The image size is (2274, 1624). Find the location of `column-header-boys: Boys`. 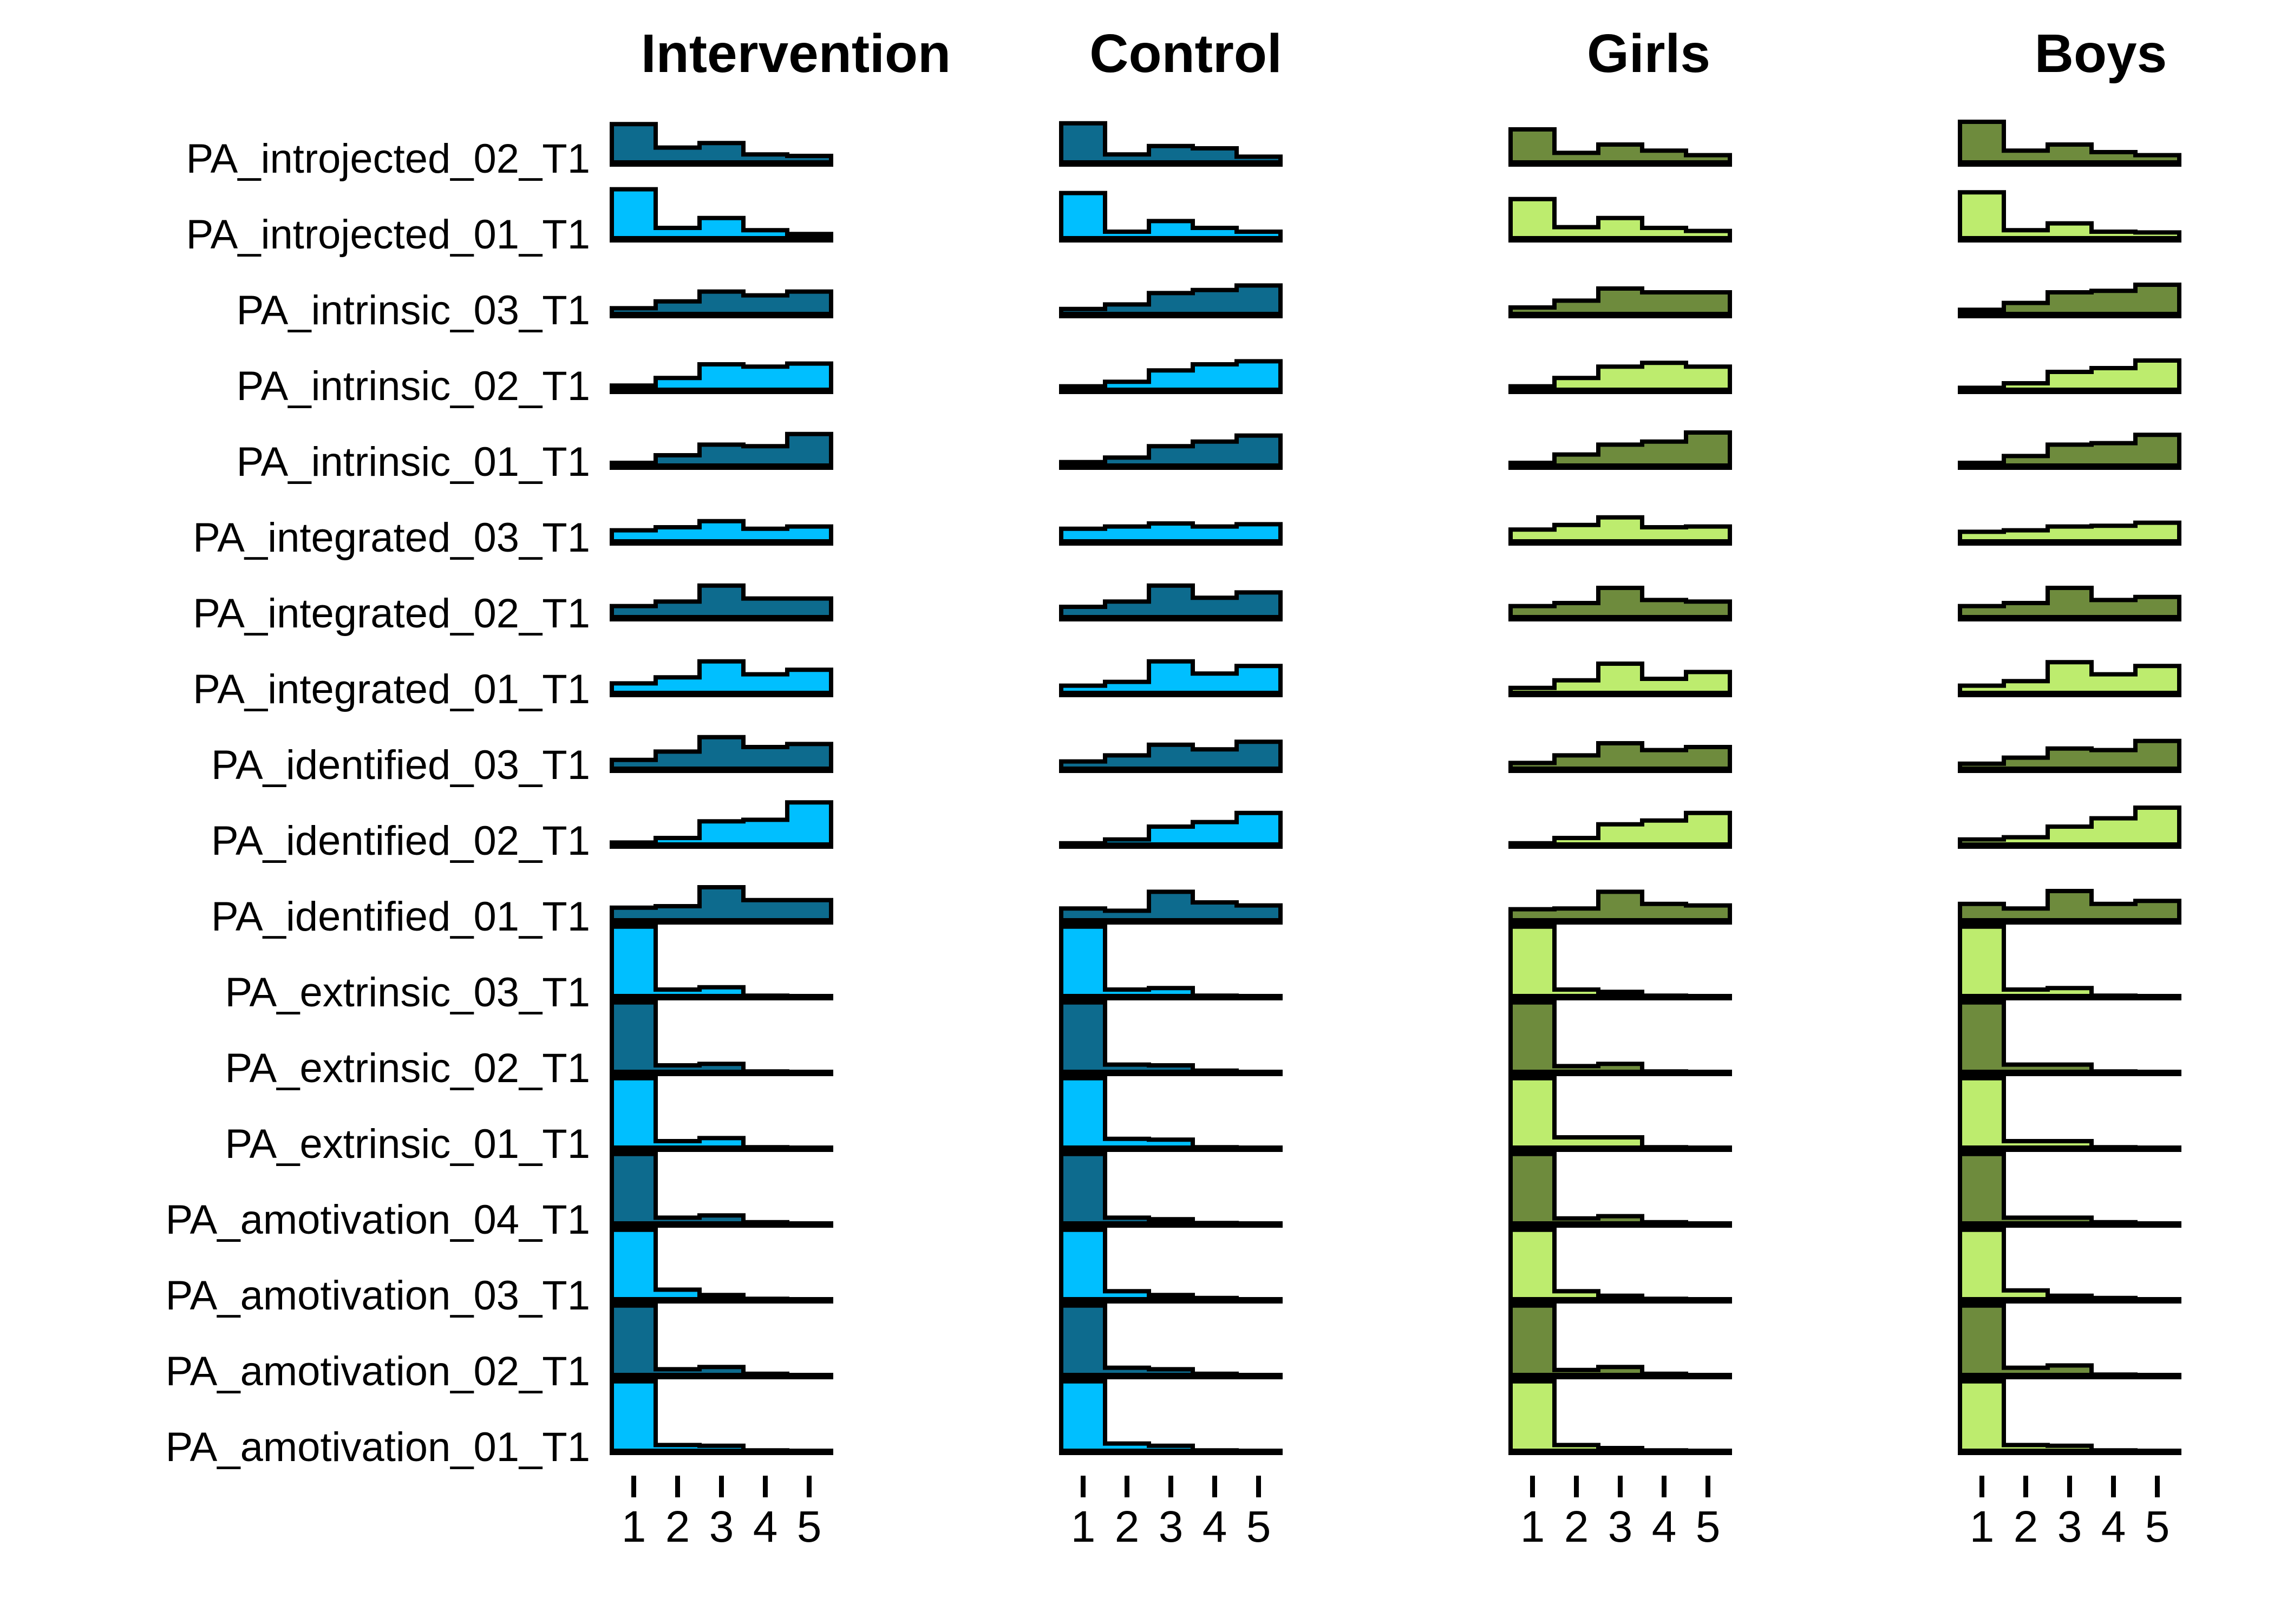

column-header-boys: Boys is located at coordinates (2101, 53).